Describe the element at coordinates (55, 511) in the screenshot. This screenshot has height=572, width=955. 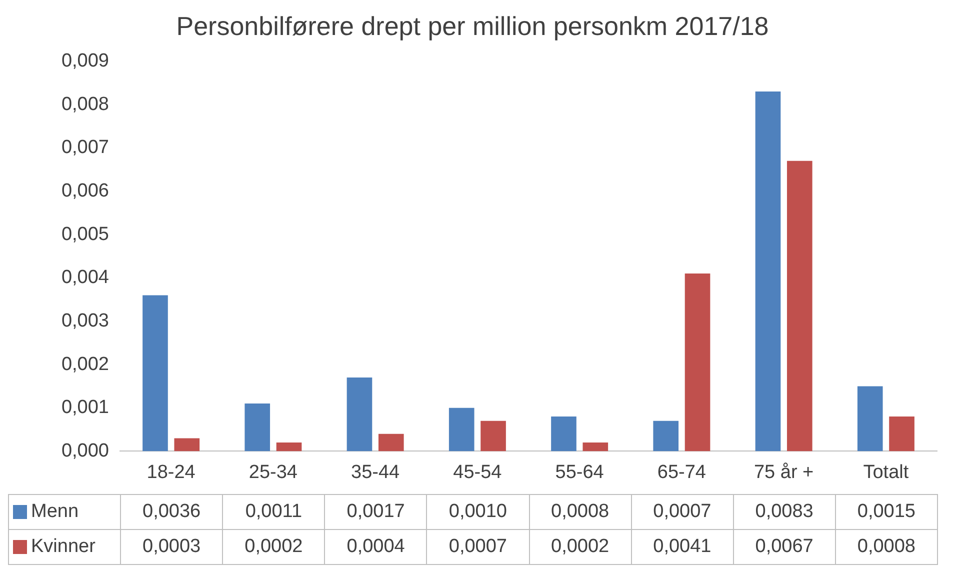
I see `legend-label: Menn` at that location.